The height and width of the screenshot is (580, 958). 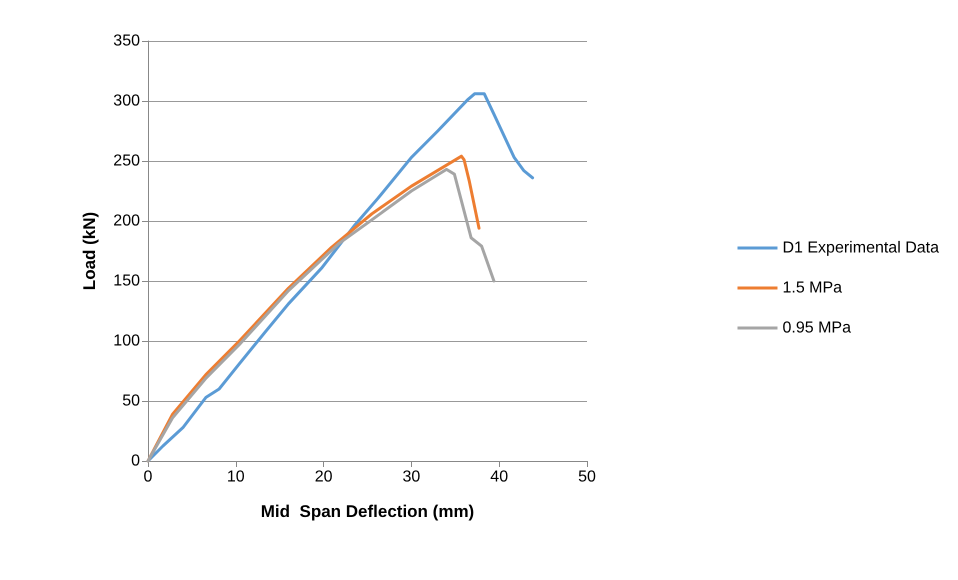 I want to click on x-tick-label: 40, so click(x=499, y=477).